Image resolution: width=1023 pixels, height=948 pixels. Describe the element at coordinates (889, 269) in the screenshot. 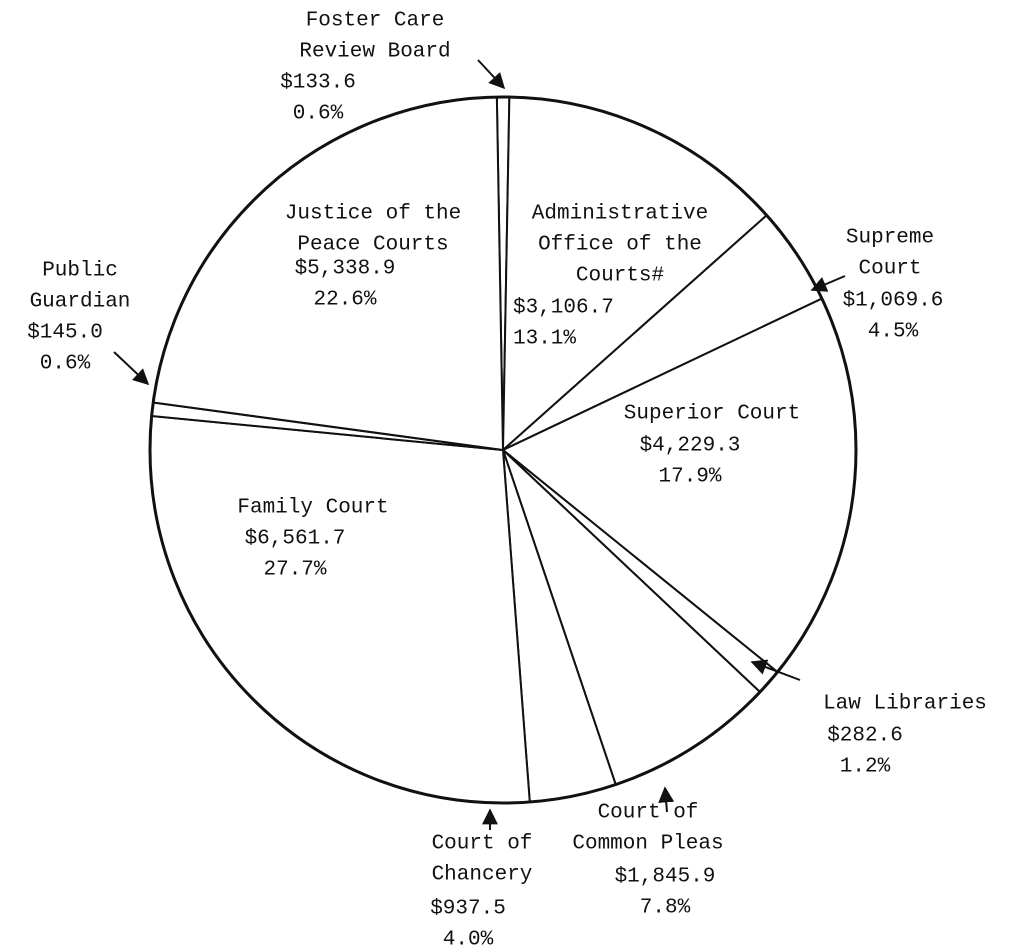

I see `slice-label: Court` at that location.